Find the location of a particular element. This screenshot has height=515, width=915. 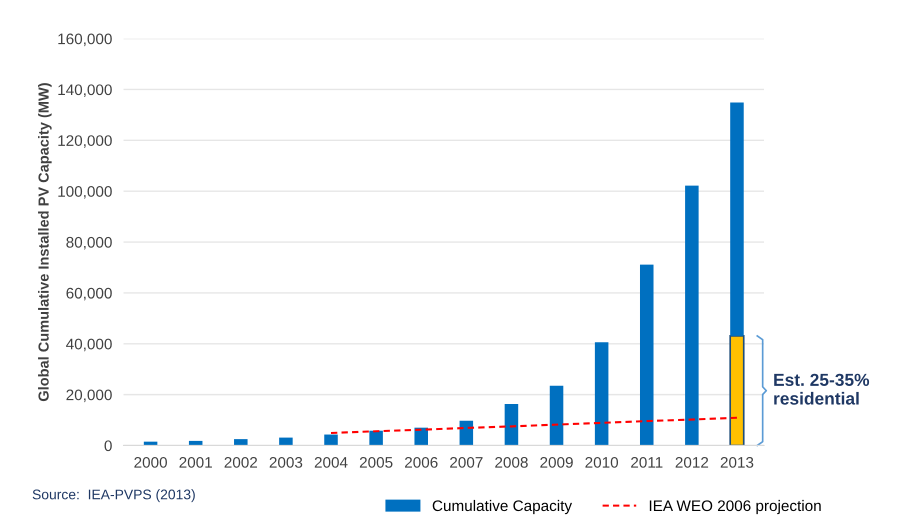

x-tick-label: 2007 is located at coordinates (466, 462).